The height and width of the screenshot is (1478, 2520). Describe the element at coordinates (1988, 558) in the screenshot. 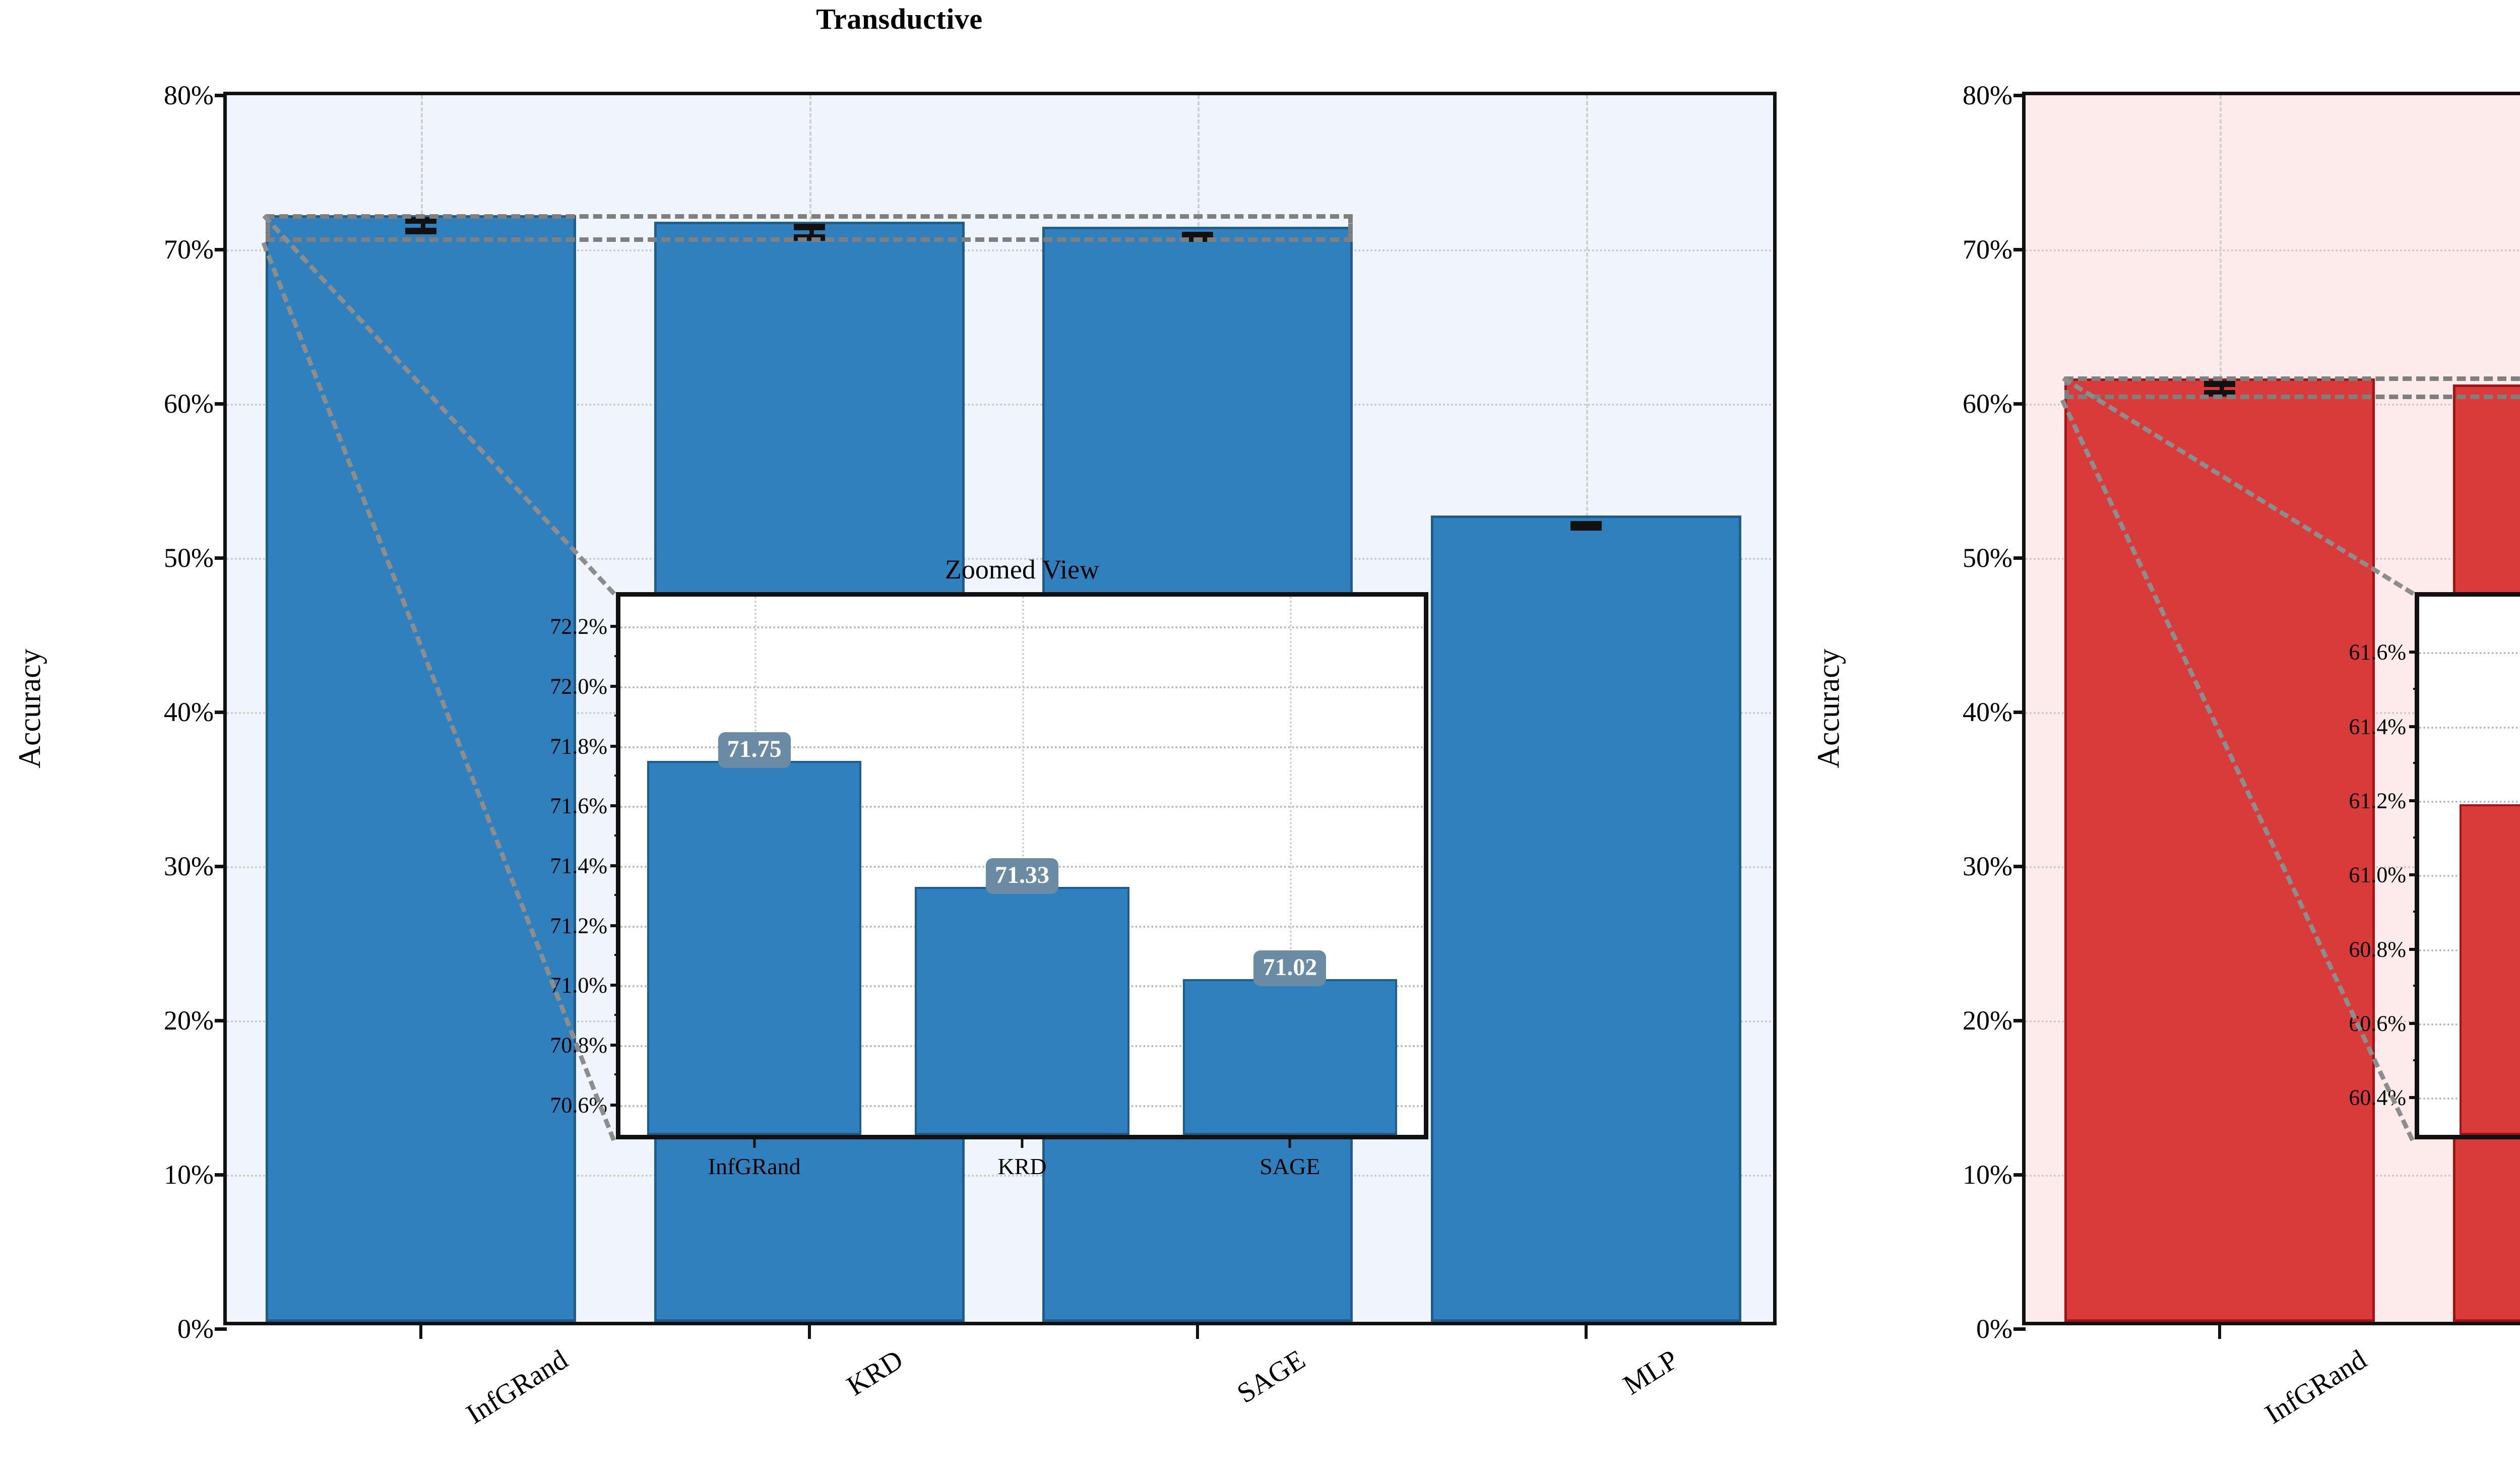

I see `y-axis-tick-label: 50%` at that location.